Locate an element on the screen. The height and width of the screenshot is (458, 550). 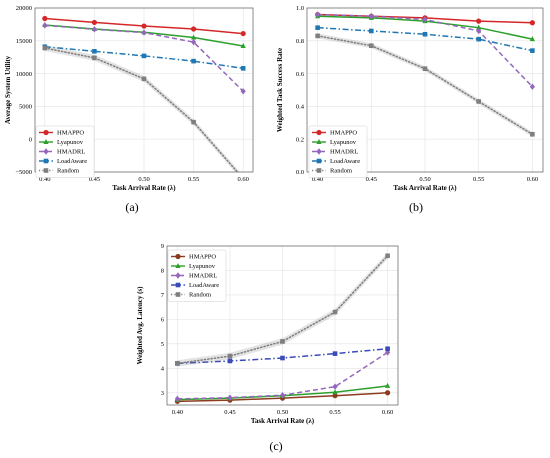
legend-frame is located at coordinates (197, 275).